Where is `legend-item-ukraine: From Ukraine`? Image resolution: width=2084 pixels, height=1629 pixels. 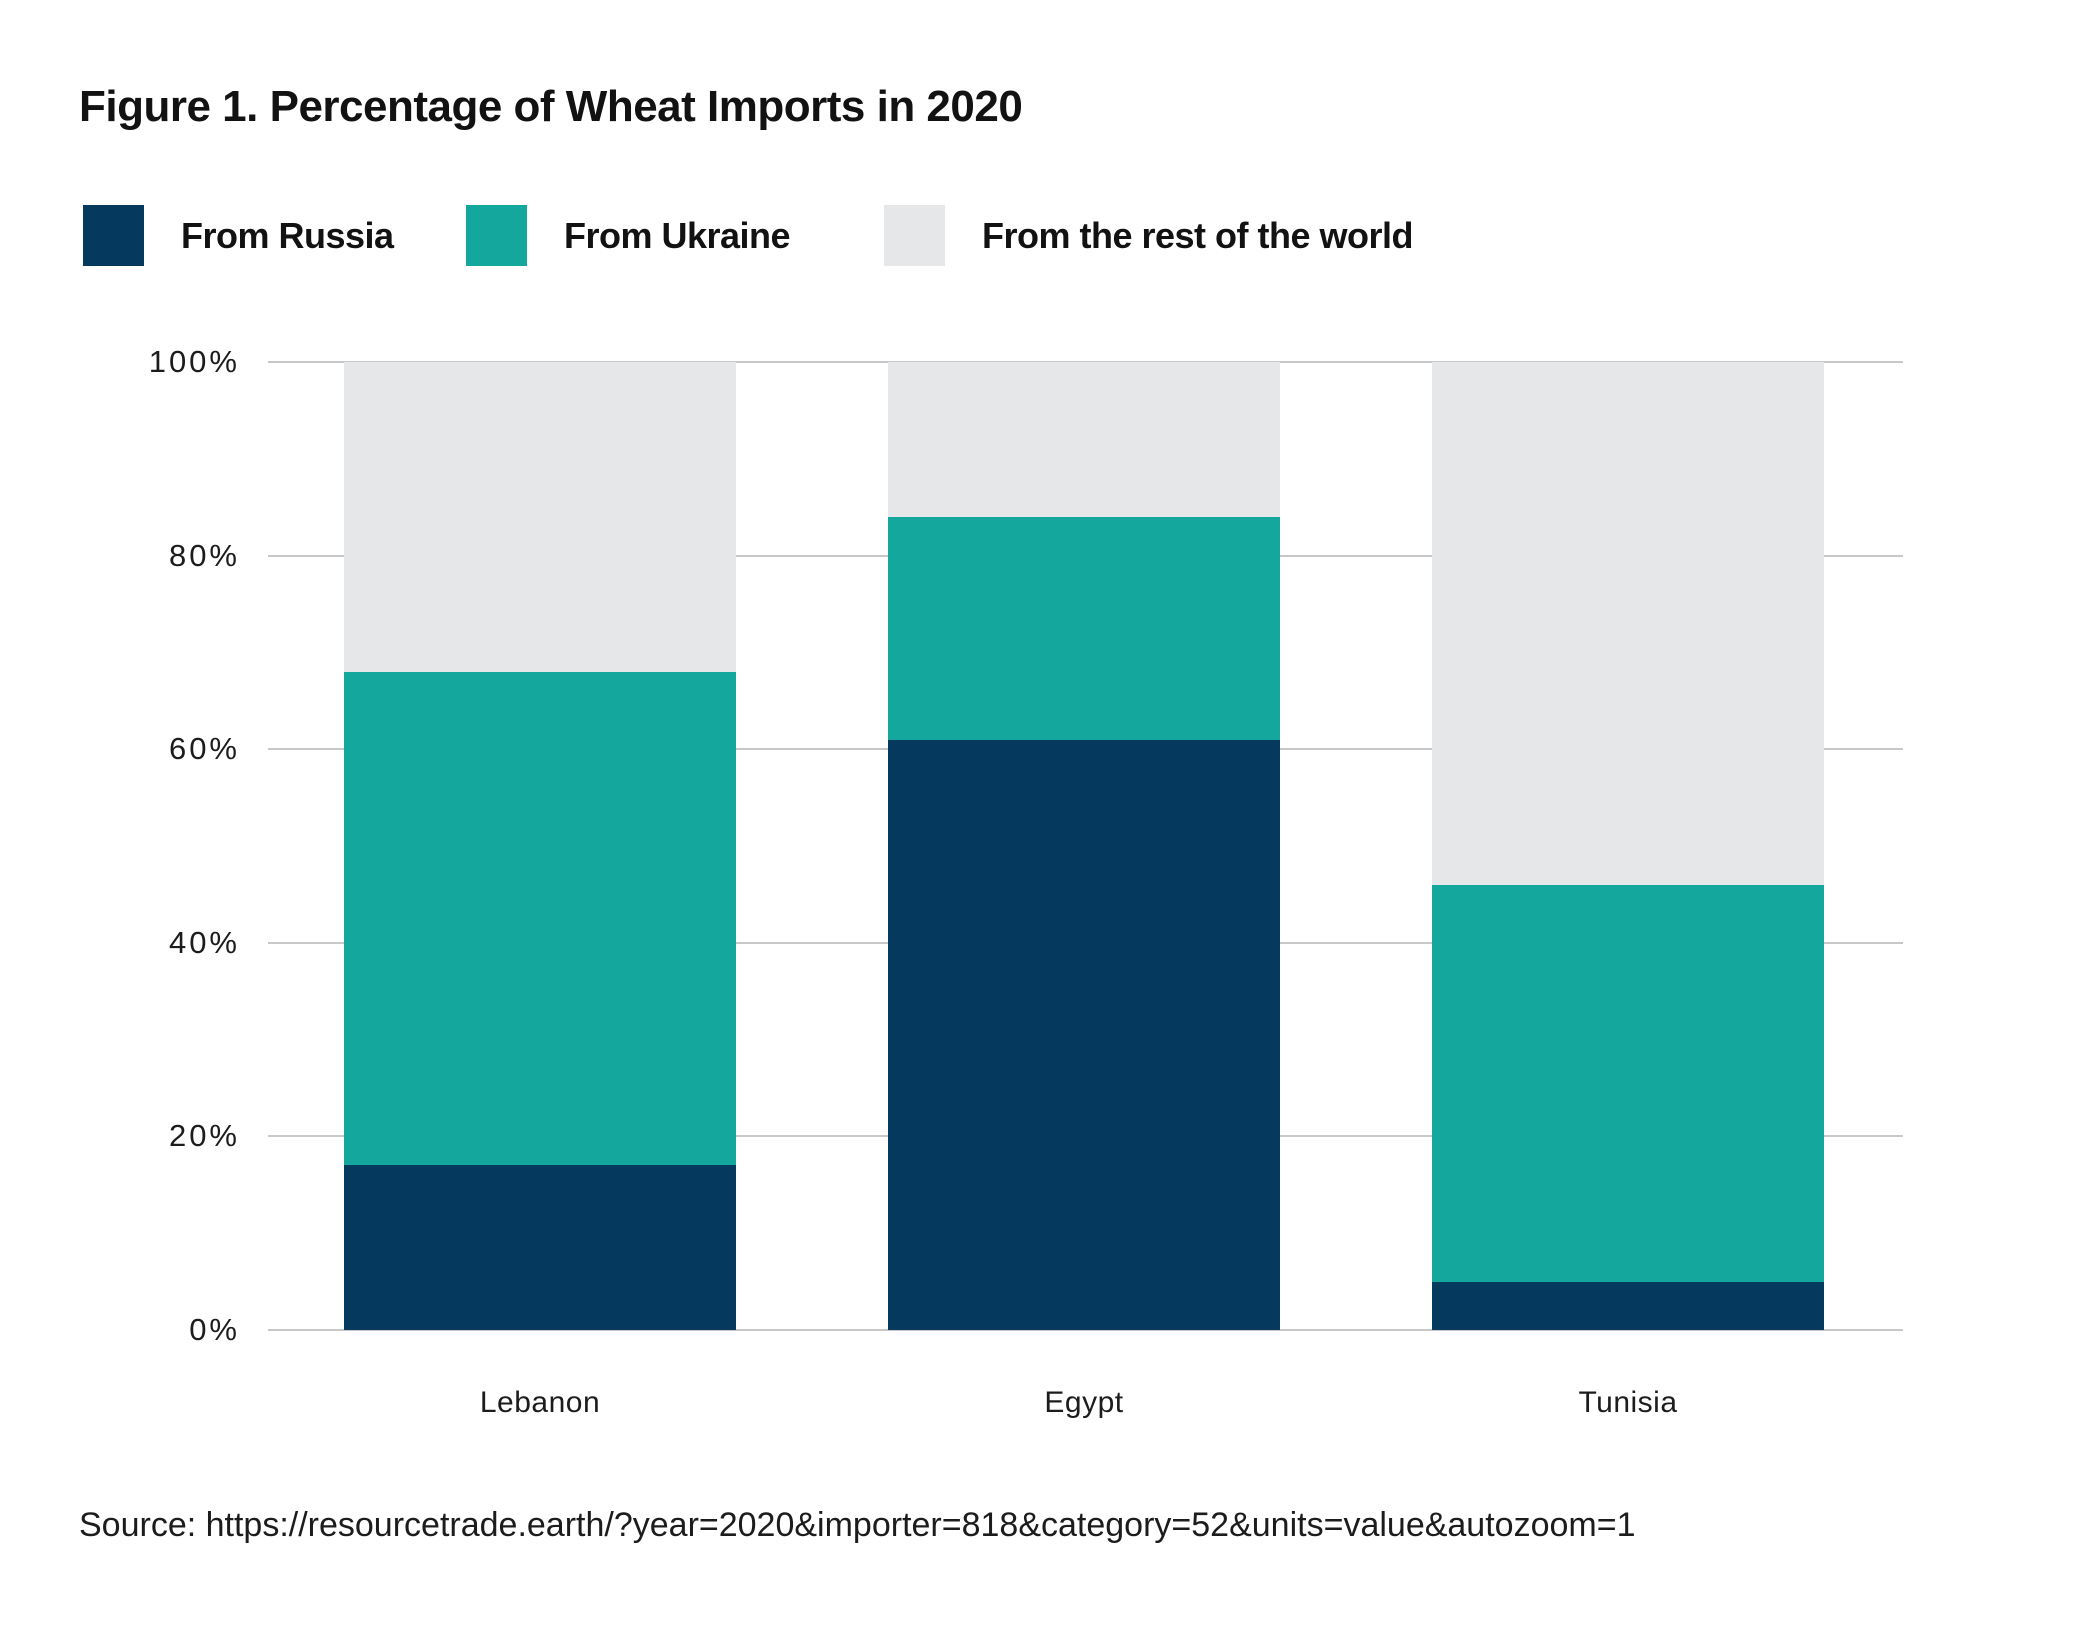
legend-item-ukraine: From Ukraine is located at coordinates (628, 235).